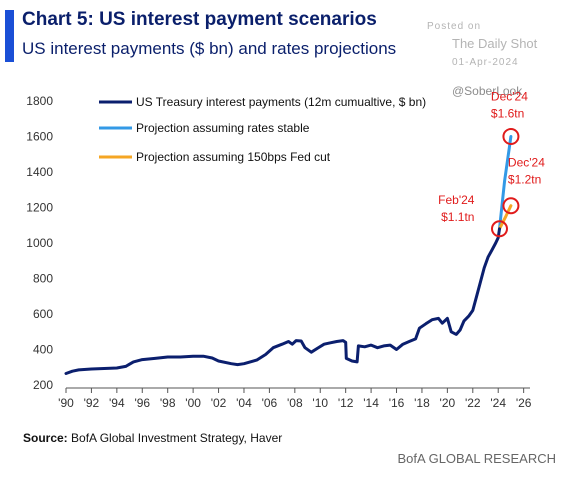 Image resolution: width=564 pixels, height=478 pixels. What do you see at coordinates (39, 137) in the screenshot?
I see `y-tick-label: 1600` at bounding box center [39, 137].